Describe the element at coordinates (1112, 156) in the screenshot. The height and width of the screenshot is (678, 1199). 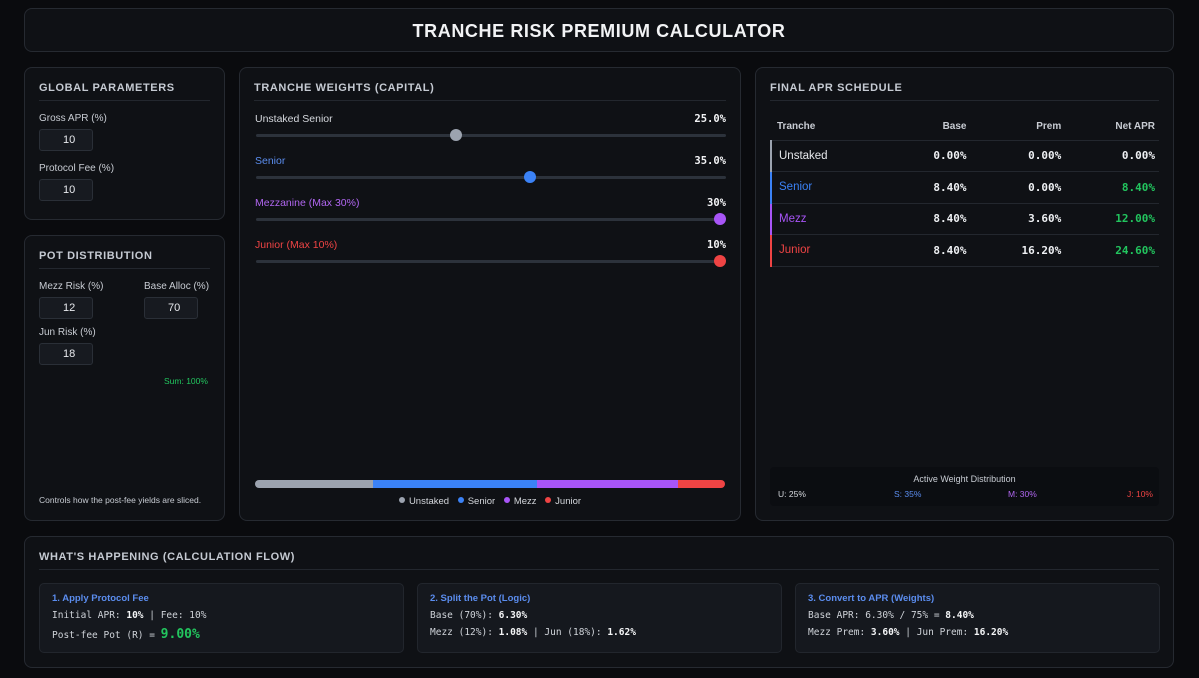
I see `net-apr-cell: 0.00%` at that location.